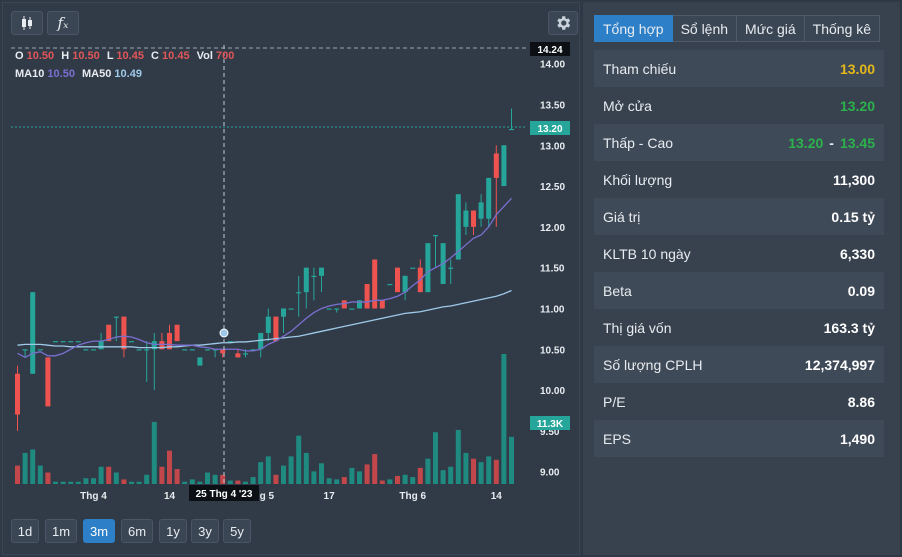  Describe the element at coordinates (638, 179) in the screenshot. I see `stat-label: Khối lượng` at that location.